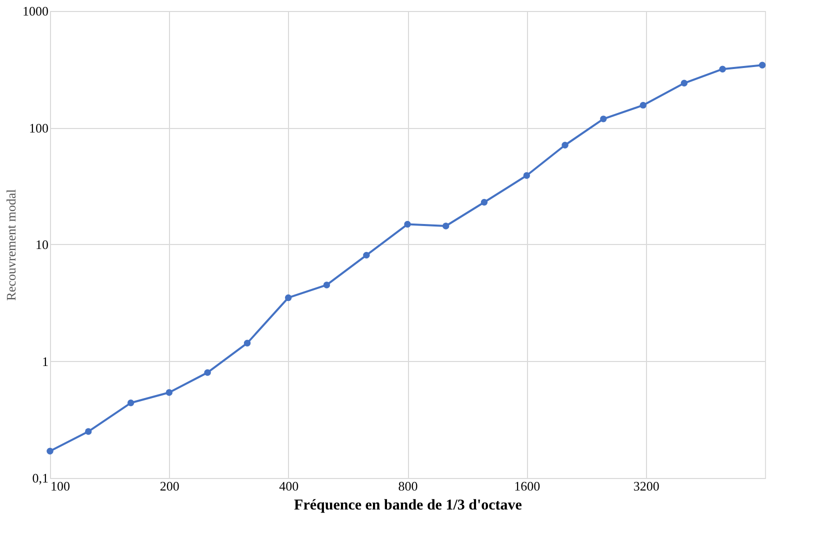 The height and width of the screenshot is (558, 825). What do you see at coordinates (527, 486) in the screenshot?
I see `x-tick-label: 1600` at bounding box center [527, 486].